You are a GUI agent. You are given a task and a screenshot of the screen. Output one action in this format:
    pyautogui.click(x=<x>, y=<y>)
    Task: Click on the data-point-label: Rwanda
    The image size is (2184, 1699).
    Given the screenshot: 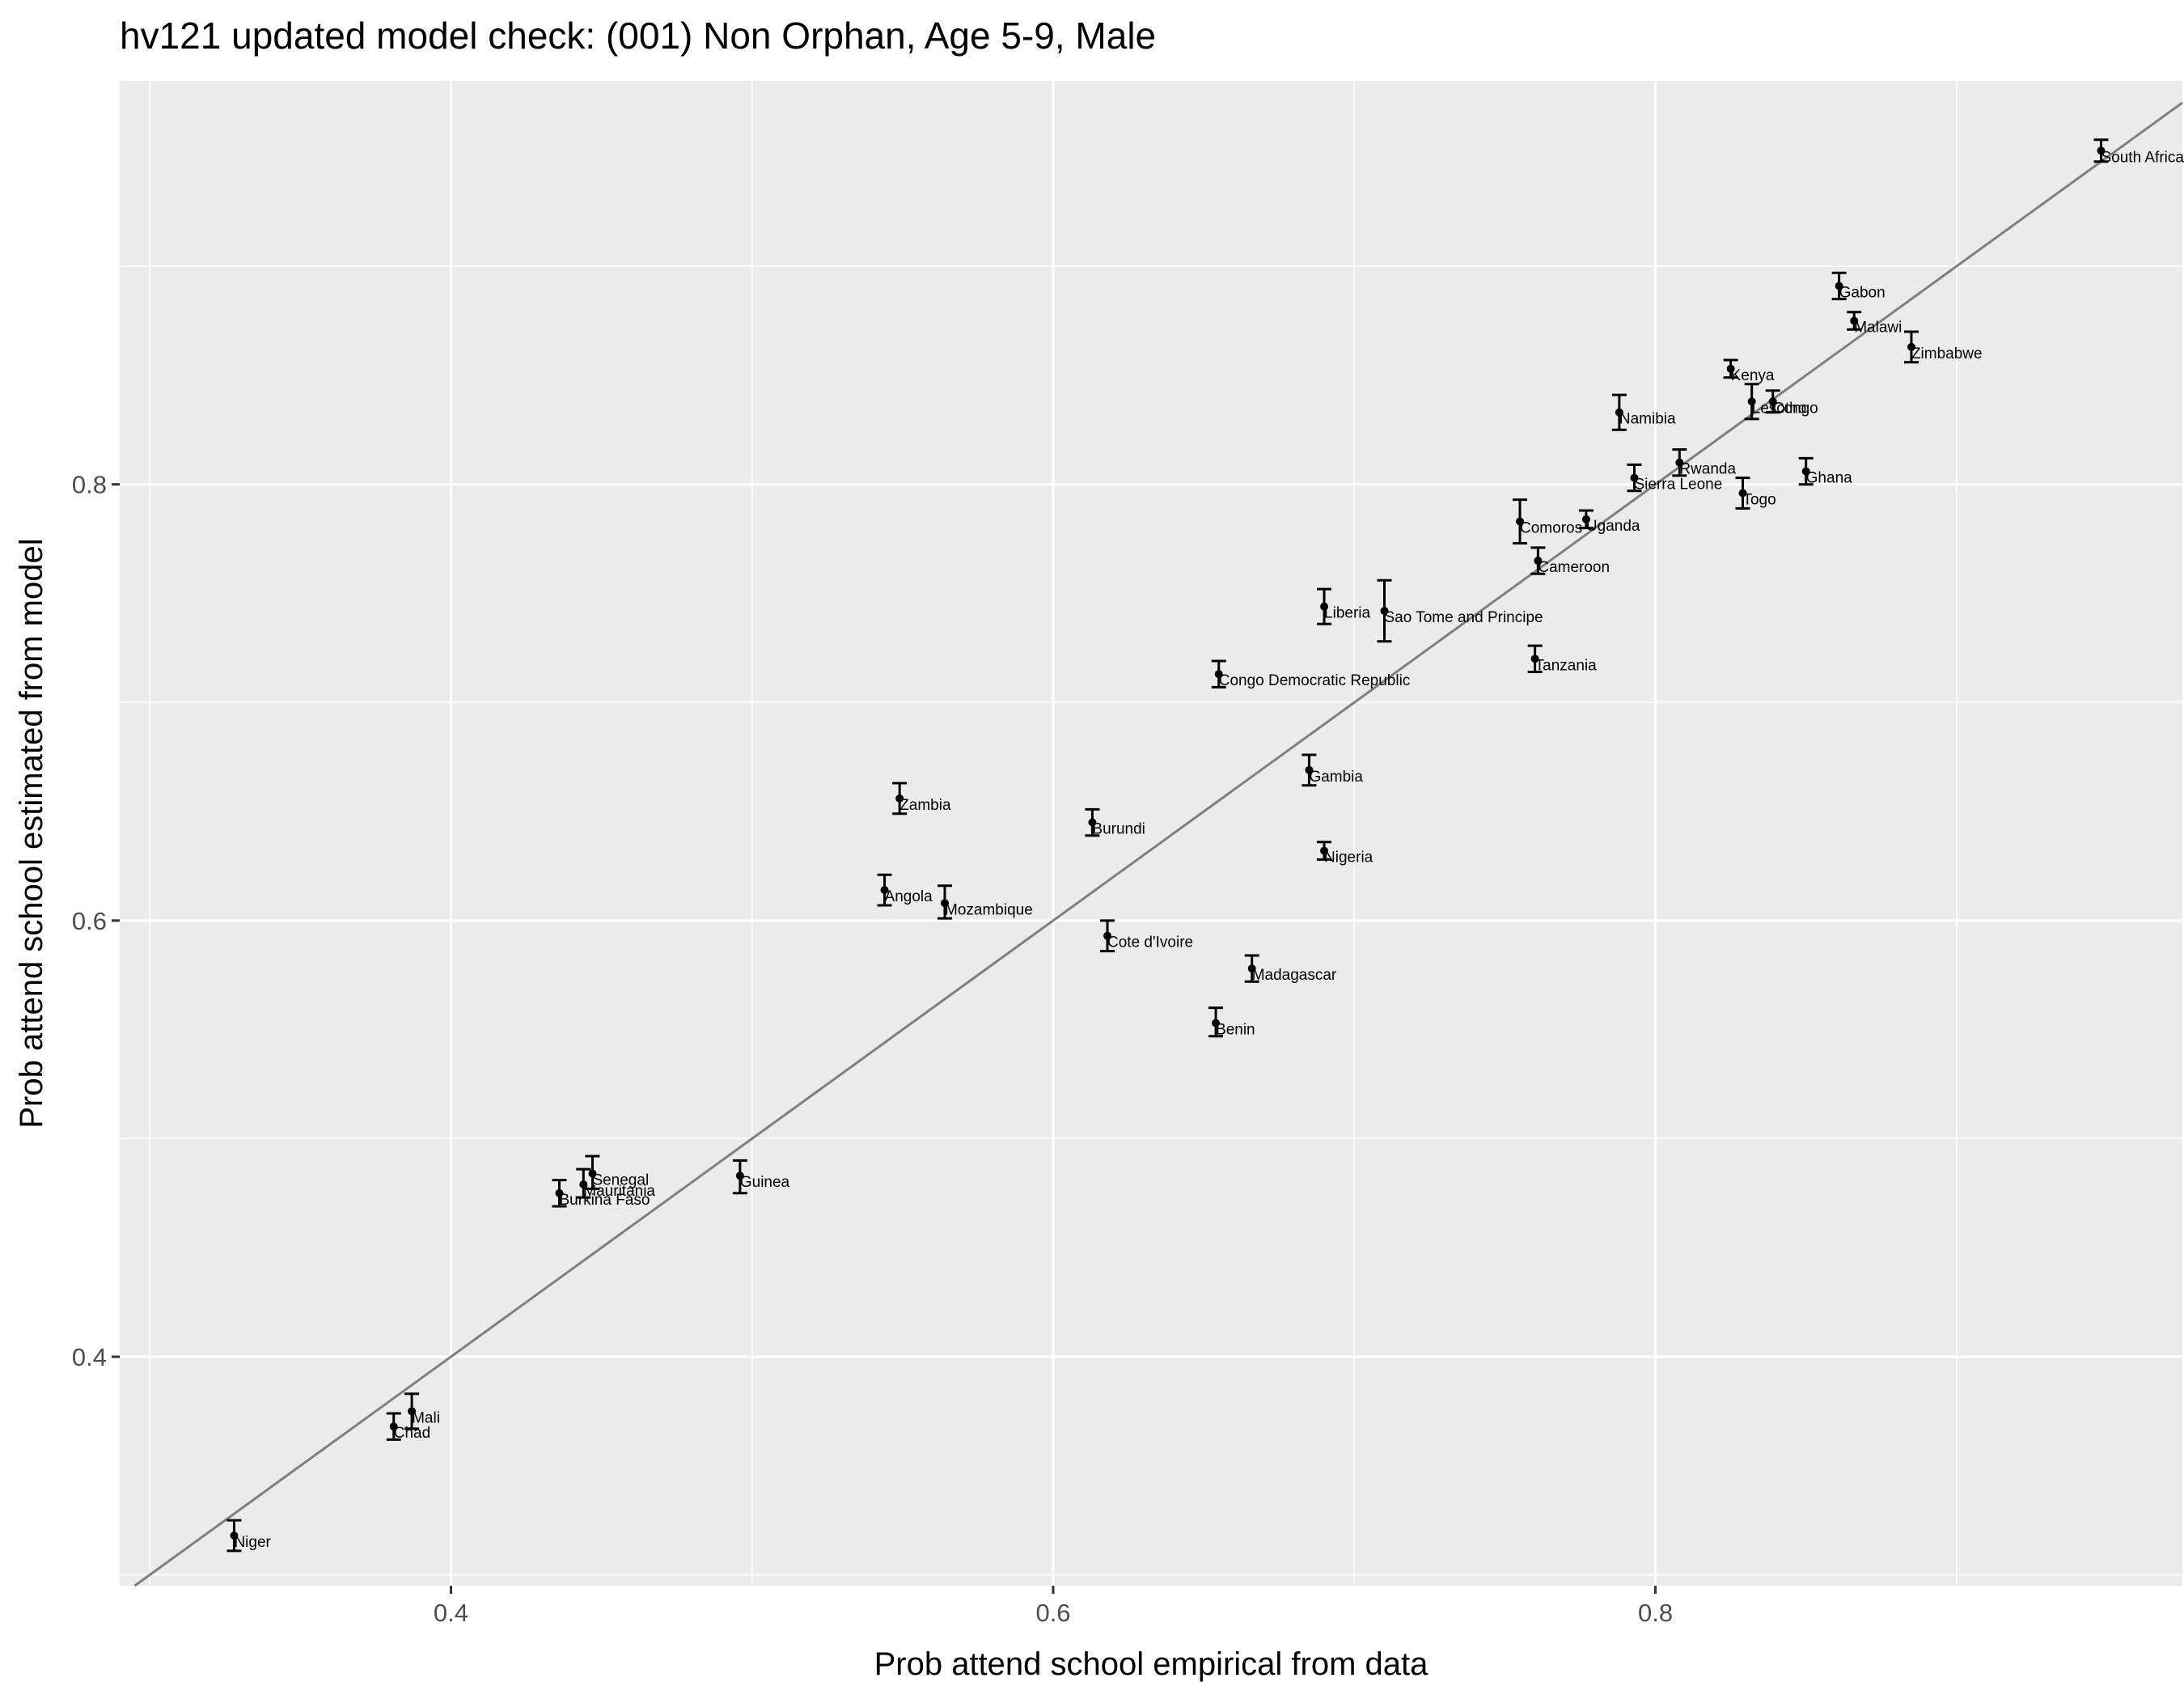 What is the action you would take?
    pyautogui.click(x=1708, y=469)
    